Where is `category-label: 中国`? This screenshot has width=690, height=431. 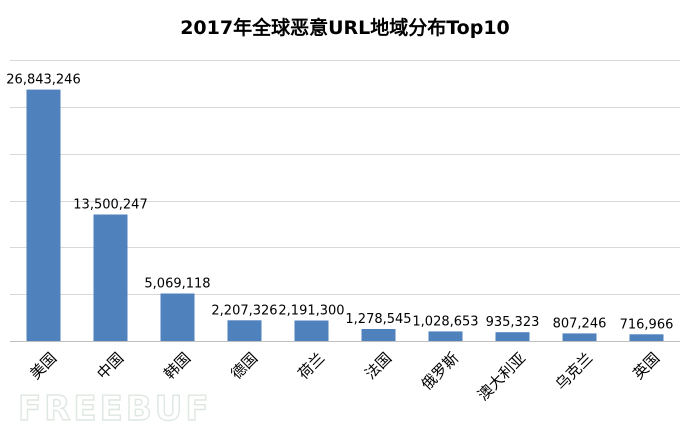
category-label: 中国 is located at coordinates (110, 366).